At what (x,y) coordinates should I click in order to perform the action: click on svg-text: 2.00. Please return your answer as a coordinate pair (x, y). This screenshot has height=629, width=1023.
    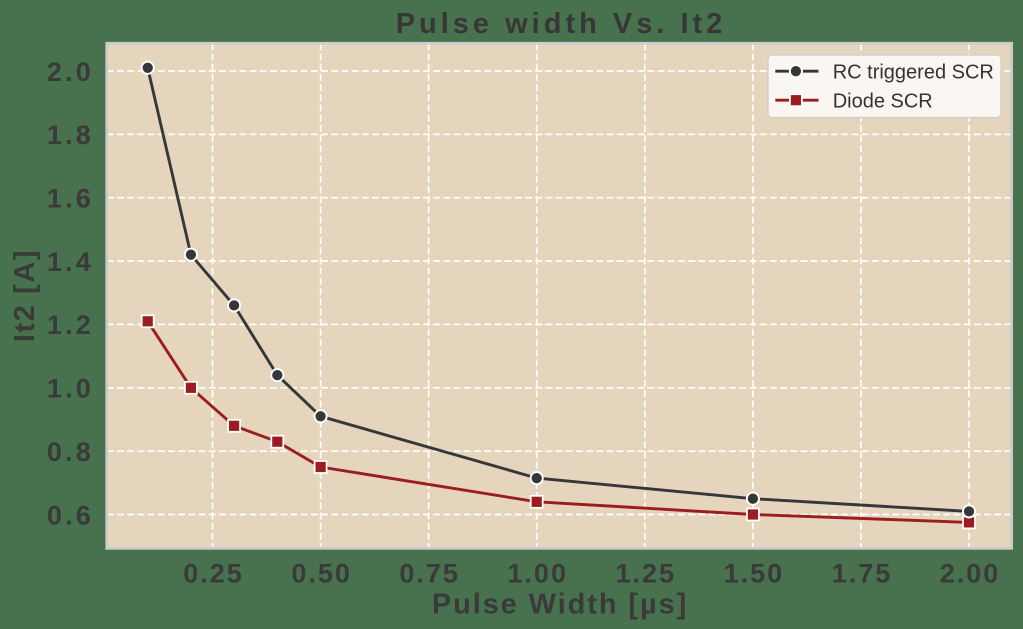
    Looking at the image, I should click on (970, 574).